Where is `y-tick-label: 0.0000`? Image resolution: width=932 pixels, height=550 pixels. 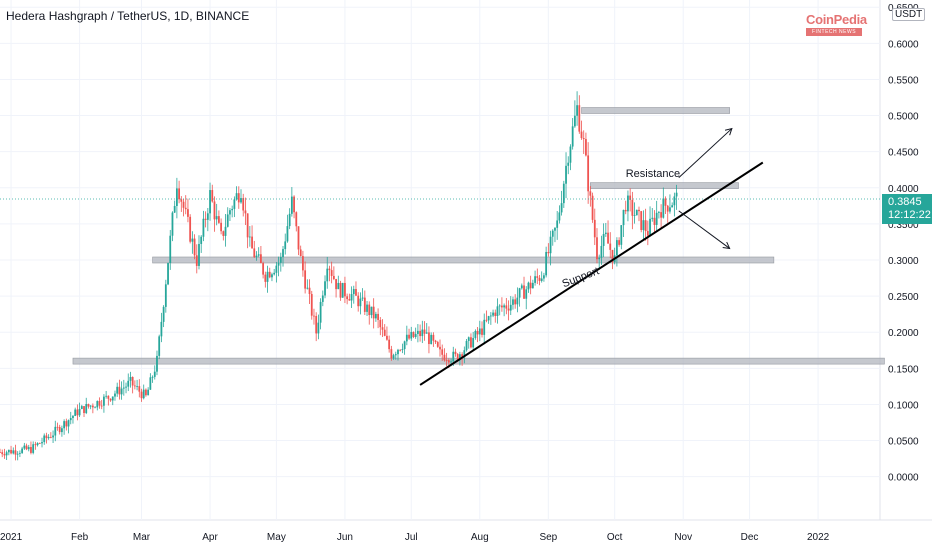 y-tick-label: 0.0000 is located at coordinates (903, 478).